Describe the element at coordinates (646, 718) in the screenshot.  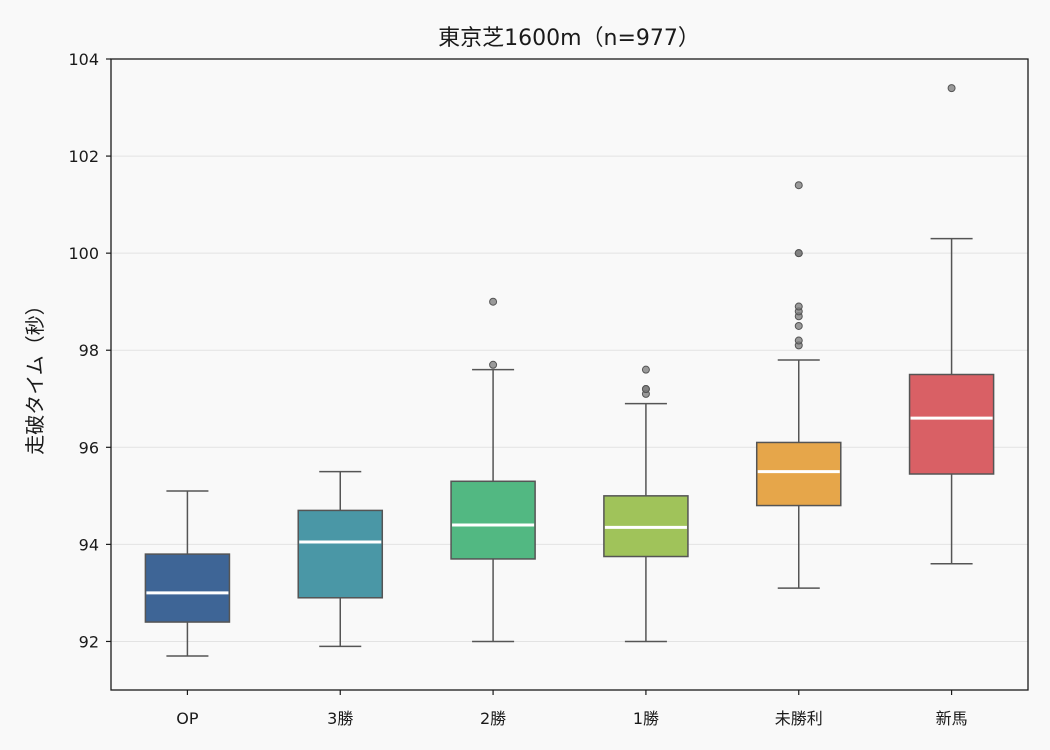
I see `x-tick-label: 1勝` at that location.